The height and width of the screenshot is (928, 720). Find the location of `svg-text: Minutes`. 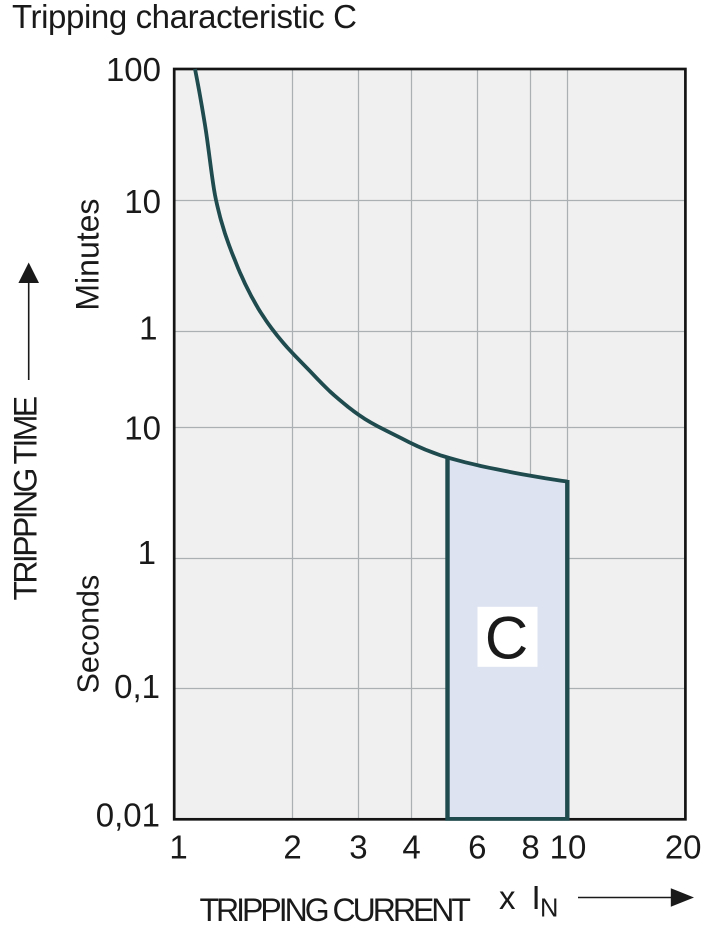

svg-text: Minutes is located at coordinates (88, 255).